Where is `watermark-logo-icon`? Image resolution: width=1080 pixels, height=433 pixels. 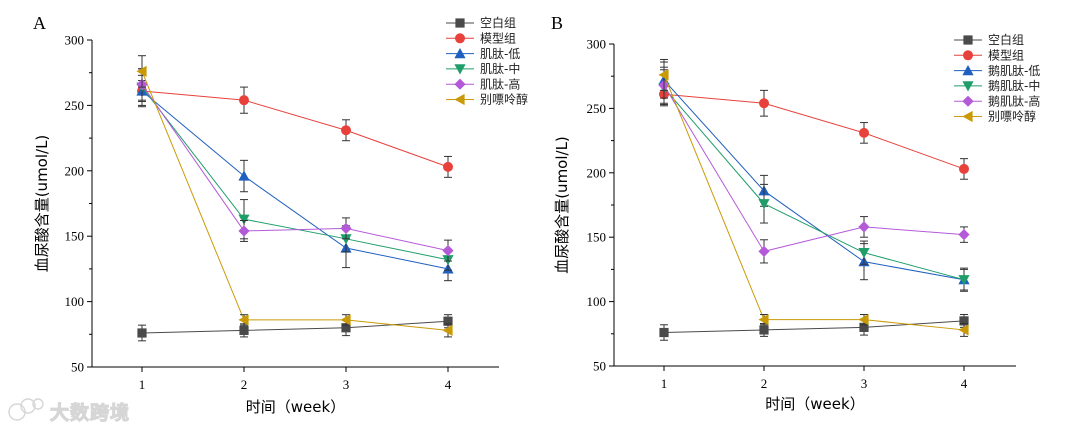
watermark-logo-icon is located at coordinates (26, 409).